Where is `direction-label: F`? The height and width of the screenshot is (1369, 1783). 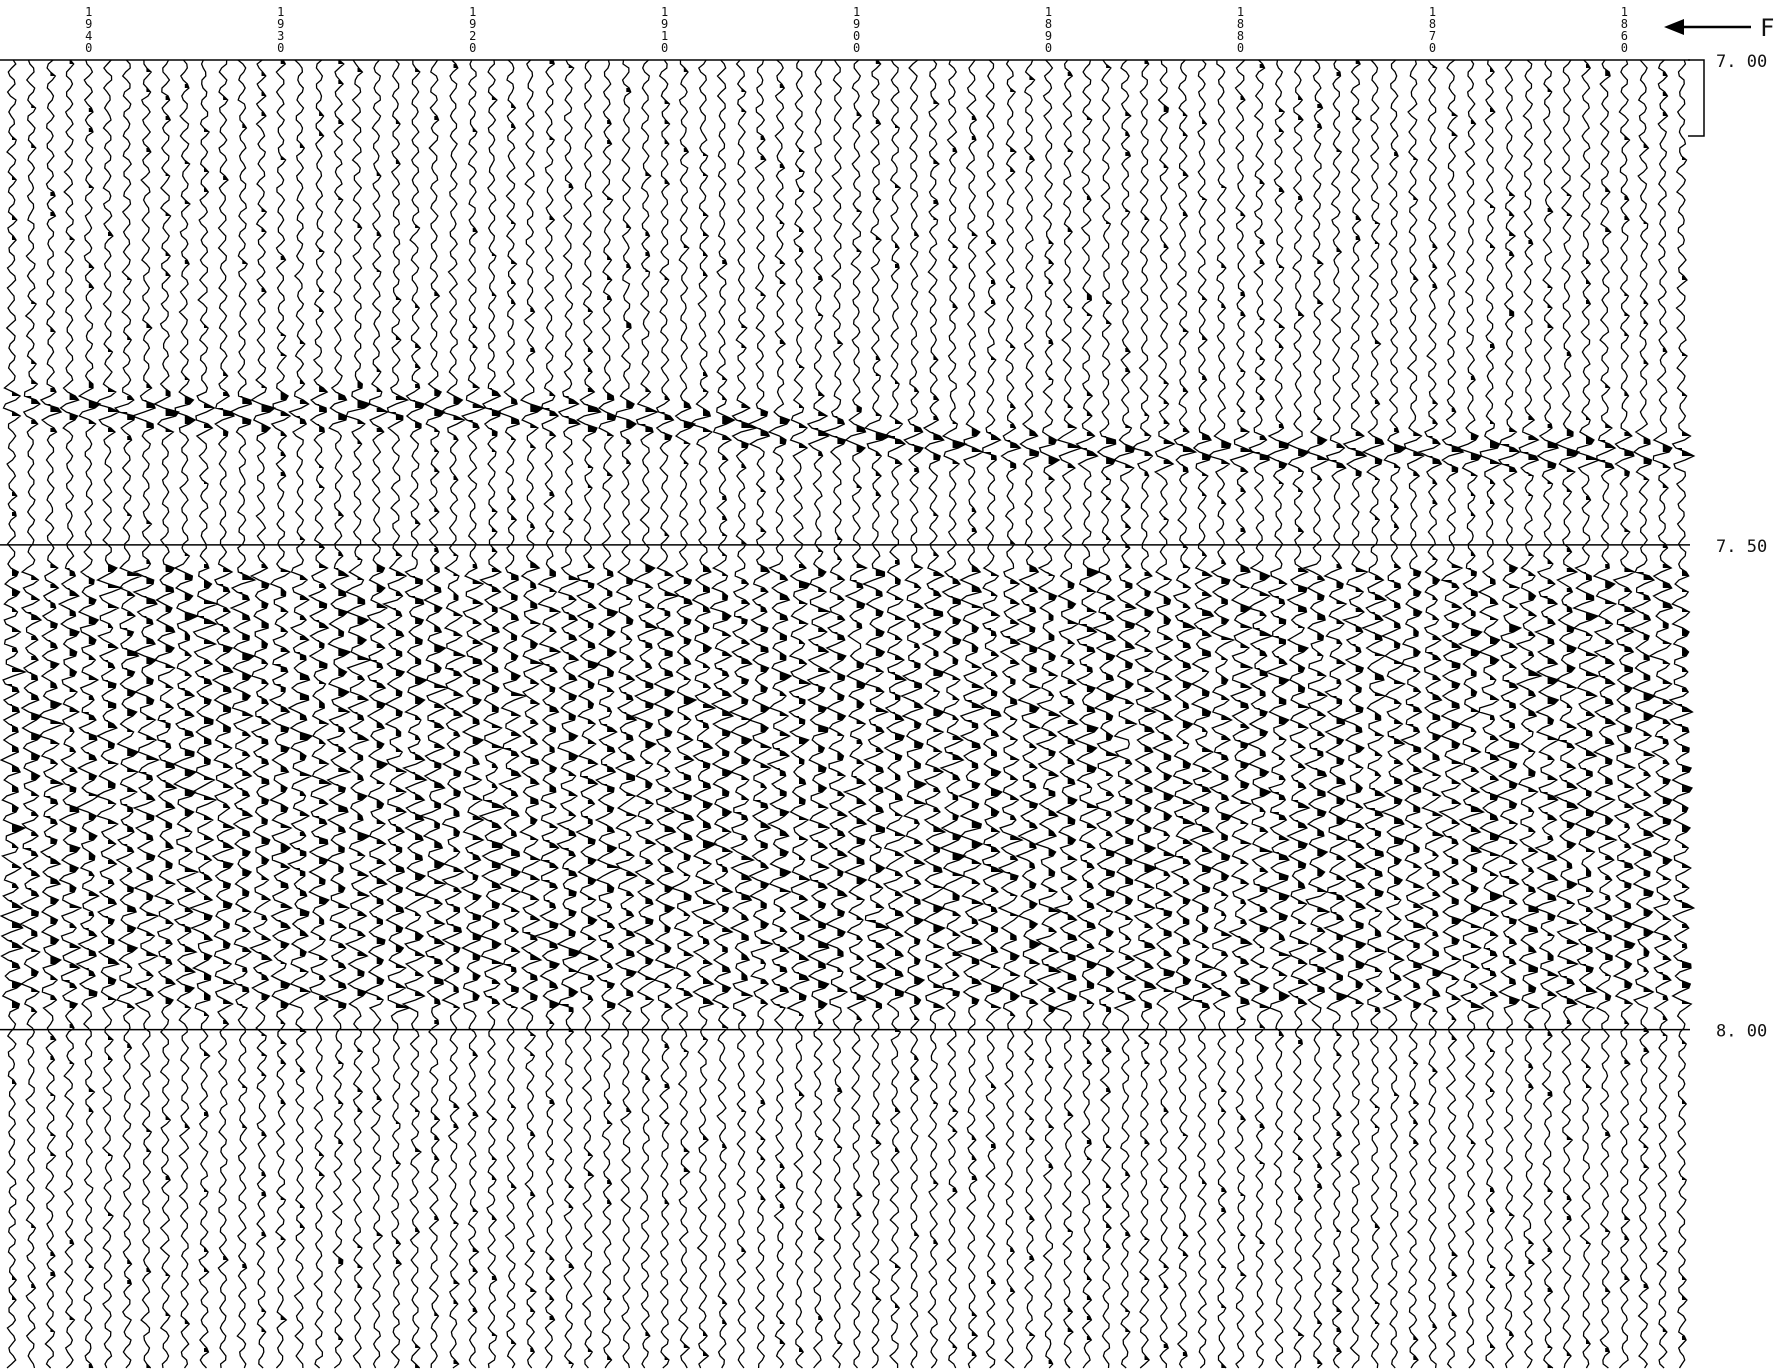 direction-label: F is located at coordinates (1767, 28).